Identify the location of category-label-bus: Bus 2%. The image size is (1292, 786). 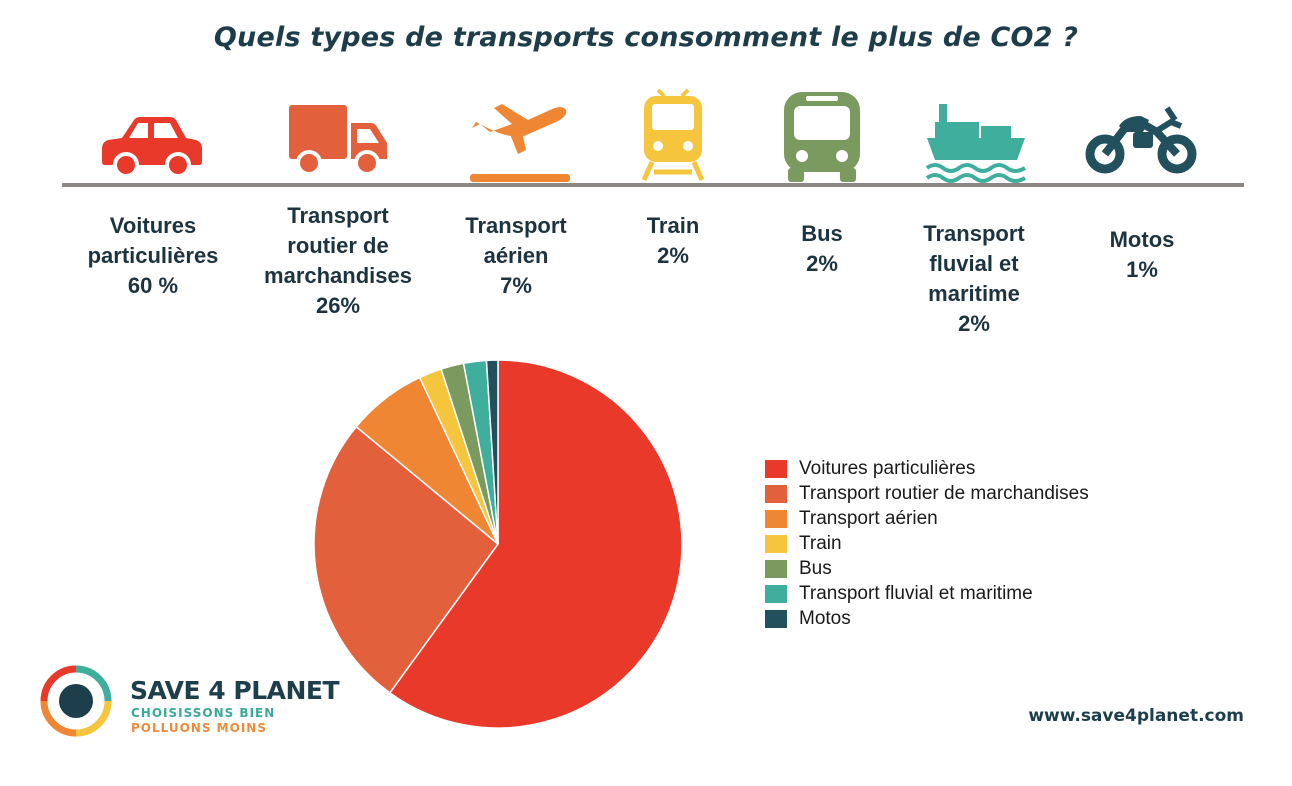
(822, 248).